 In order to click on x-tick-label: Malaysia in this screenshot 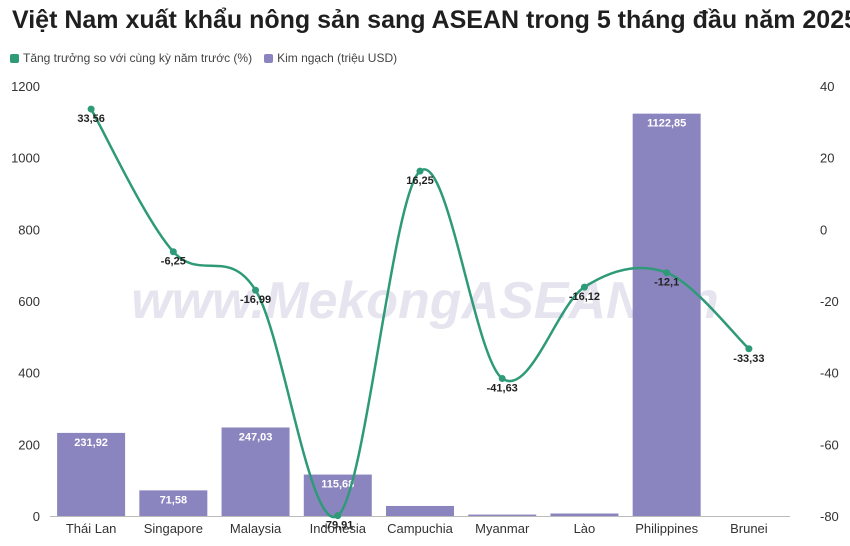, I will do `click(256, 528)`.